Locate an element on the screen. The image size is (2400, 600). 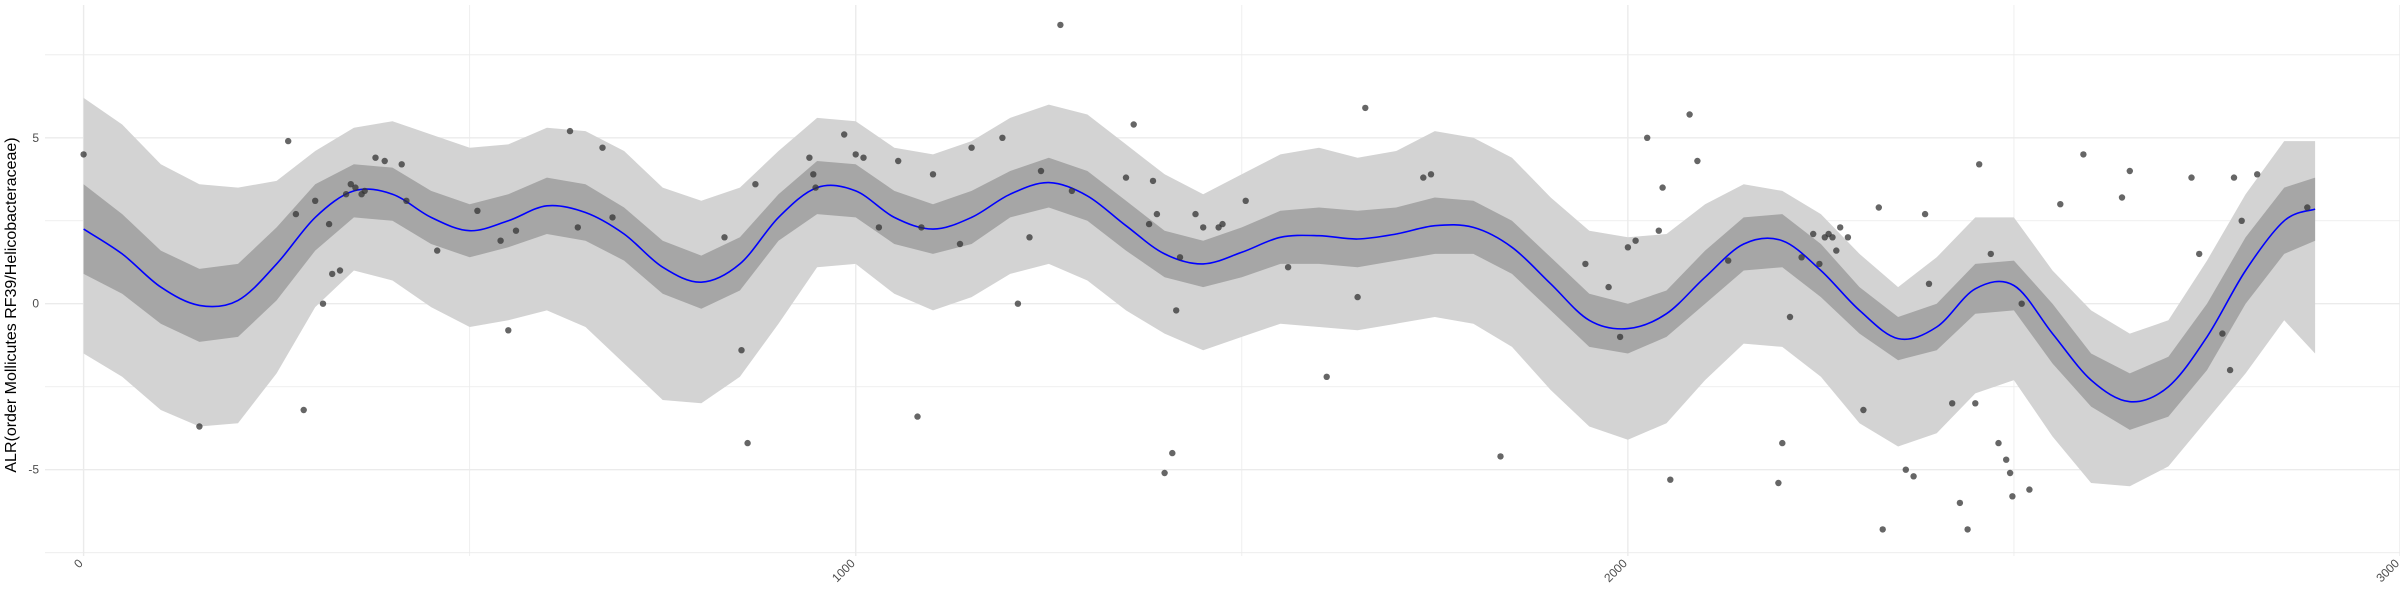
y-tick-label: 5 is located at coordinates (35, 138).